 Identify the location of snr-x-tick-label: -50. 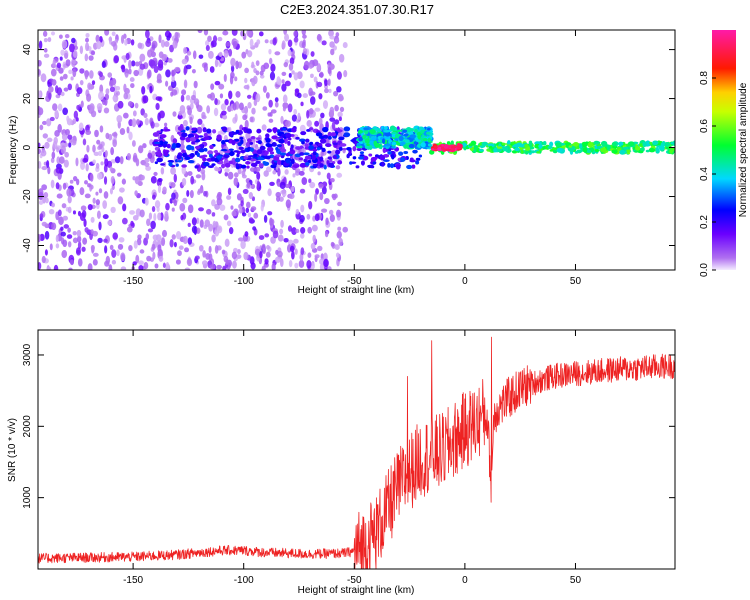
(354, 580).